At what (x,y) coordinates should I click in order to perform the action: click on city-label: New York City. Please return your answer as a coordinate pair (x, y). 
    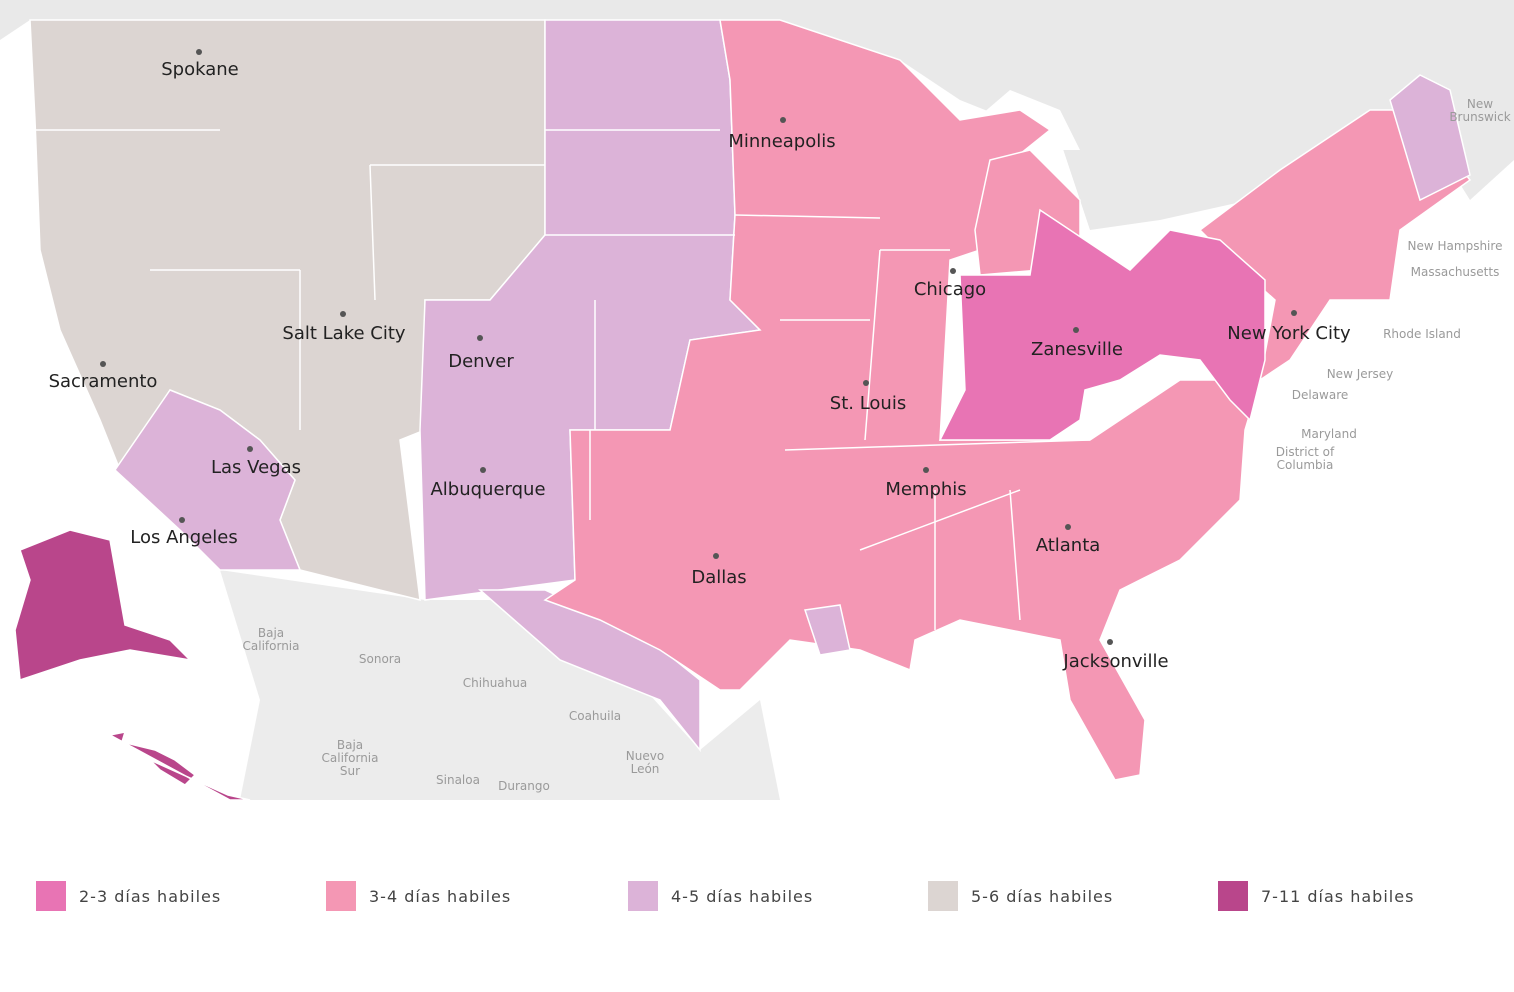
    Looking at the image, I should click on (1289, 333).